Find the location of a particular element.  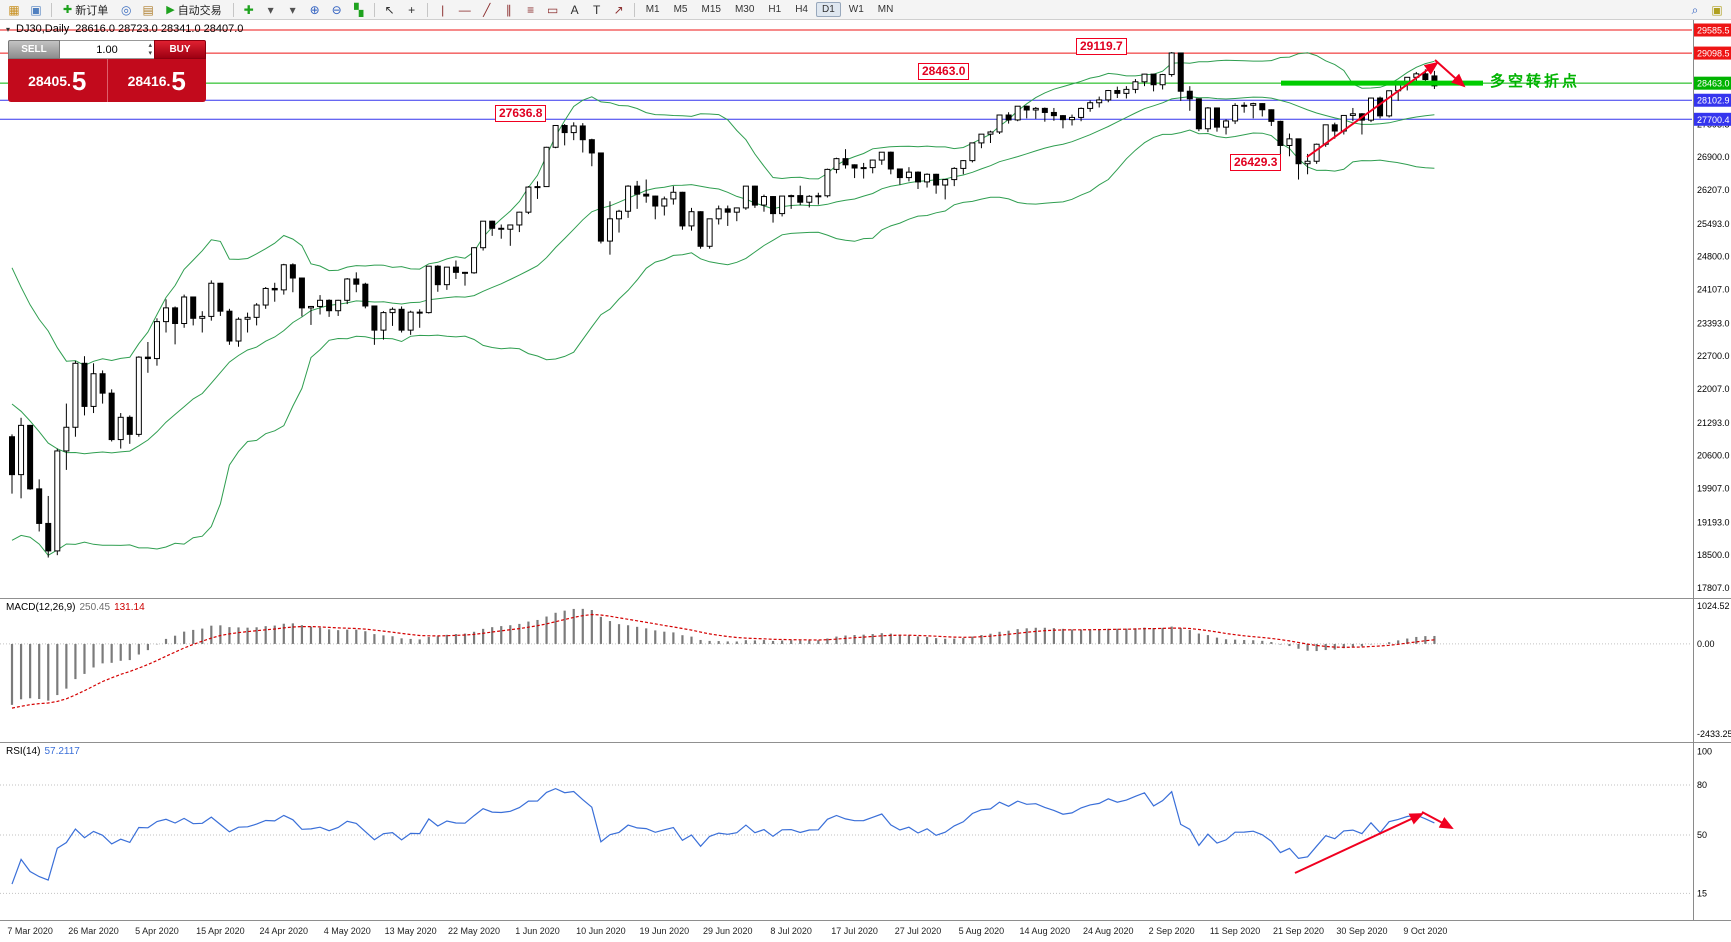

data-window-icon: ▤ is located at coordinates (148, 9).